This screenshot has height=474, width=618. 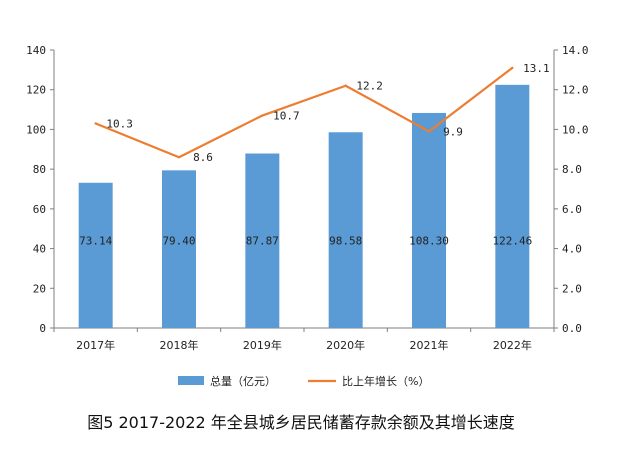 I want to click on x-tick-label: 2018年, so click(x=179, y=345).